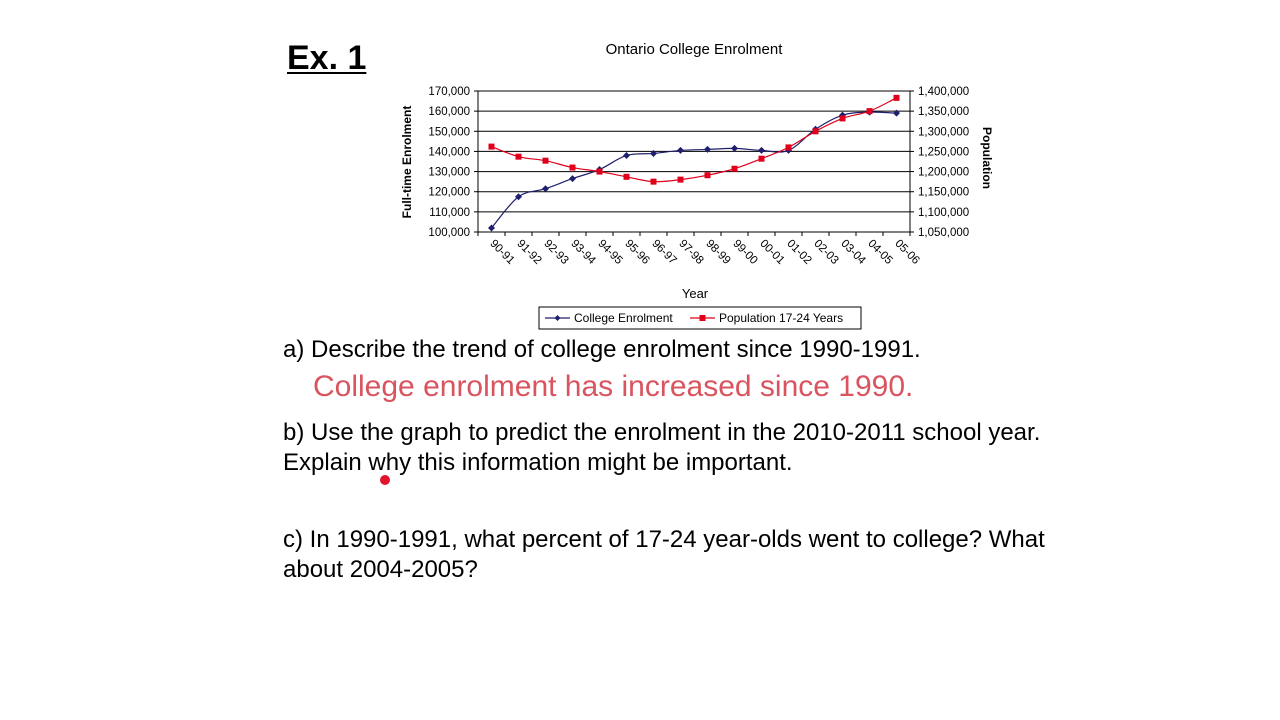  Describe the element at coordinates (781, 318) in the screenshot. I see `legend-label-population: Population 17-24 Years` at that location.